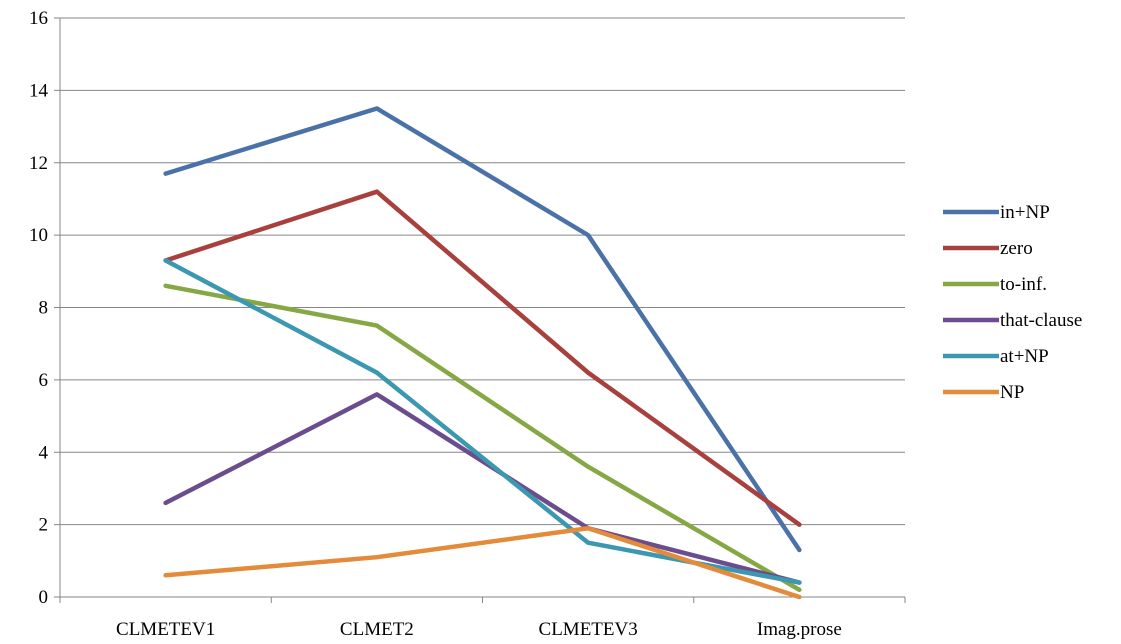  Describe the element at coordinates (1023, 284) in the screenshot. I see `legend-label: to-inf.` at that location.